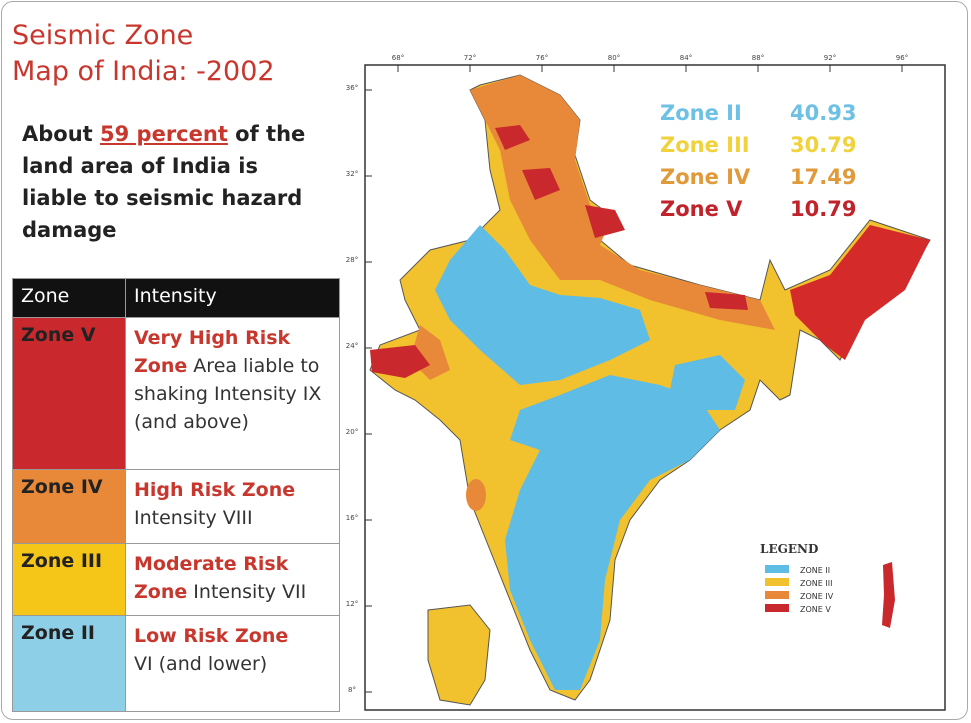 The image size is (971, 723). What do you see at coordinates (902, 58) in the screenshot?
I see `longitude-label: 96°` at bounding box center [902, 58].